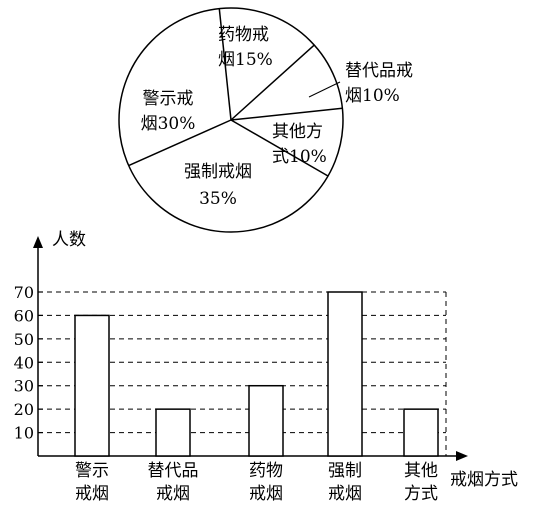 This screenshot has width=541, height=506. What do you see at coordinates (297, 132) in the screenshot?
I see `pie-slice-label: 其他方` at bounding box center [297, 132].